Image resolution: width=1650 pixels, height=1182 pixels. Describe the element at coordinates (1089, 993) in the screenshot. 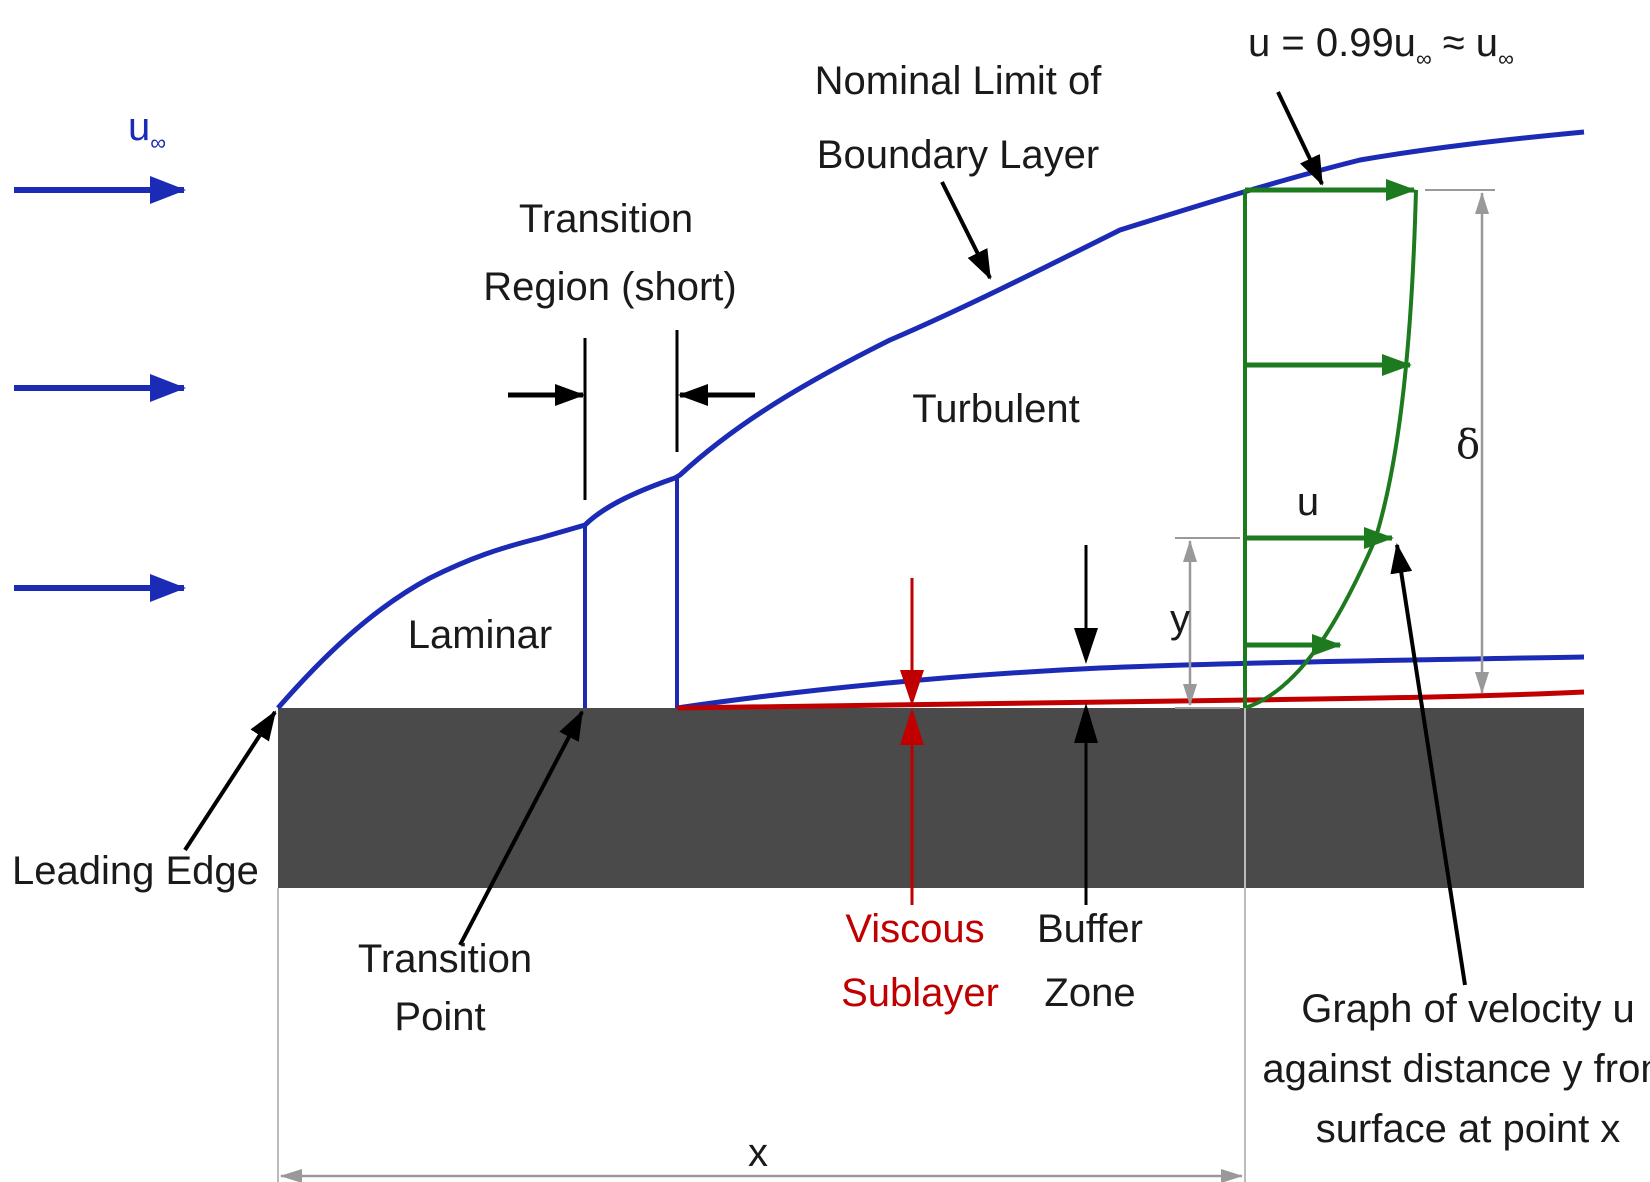

I see `buffer-zone-label-line2: Zone` at that location.